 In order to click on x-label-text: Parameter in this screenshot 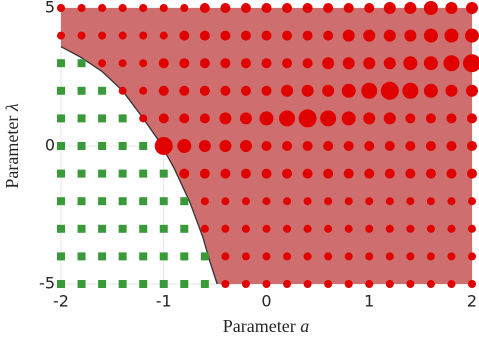, I will do `click(259, 326)`.